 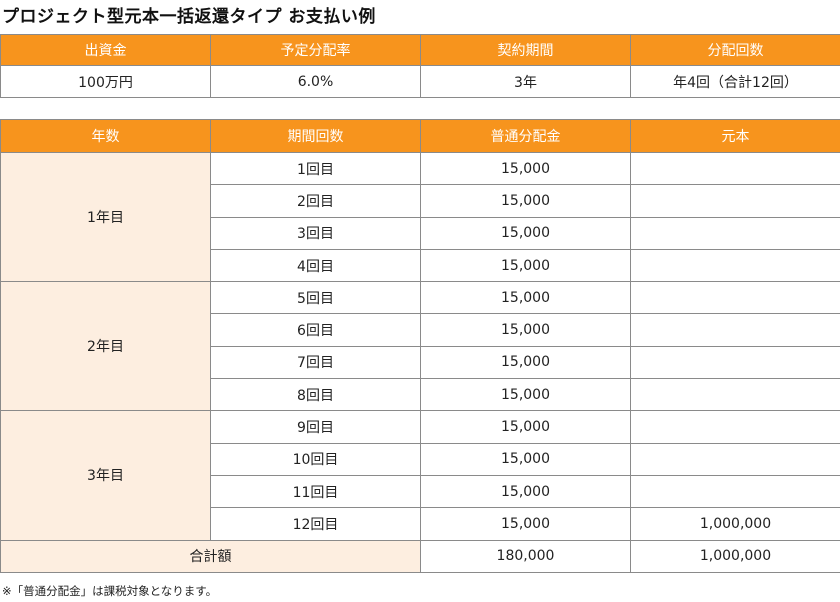 I want to click on period-cell: 7回目, so click(x=315, y=362).